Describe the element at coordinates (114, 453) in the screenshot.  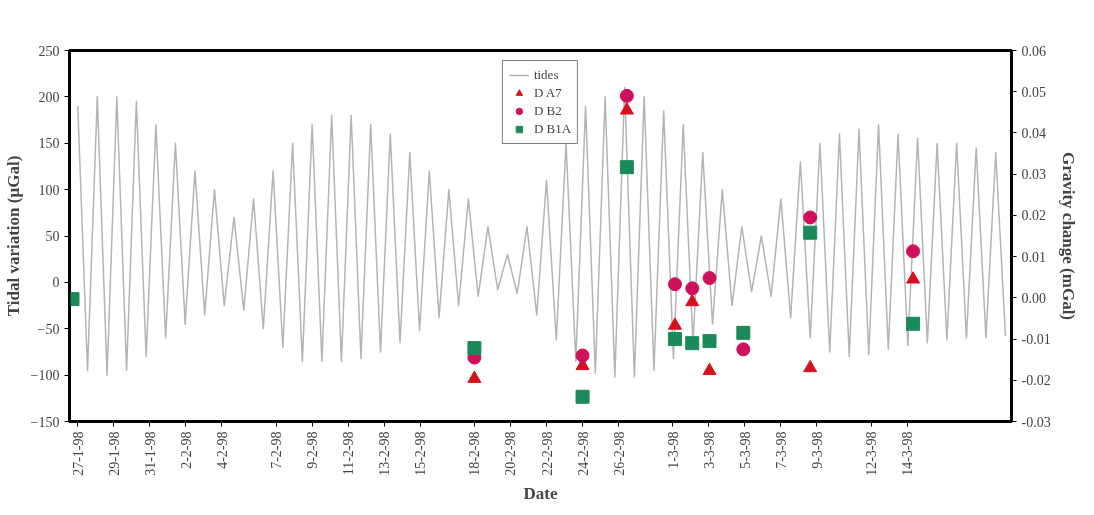
I see `x-tick-label: 29-1-98` at that location.